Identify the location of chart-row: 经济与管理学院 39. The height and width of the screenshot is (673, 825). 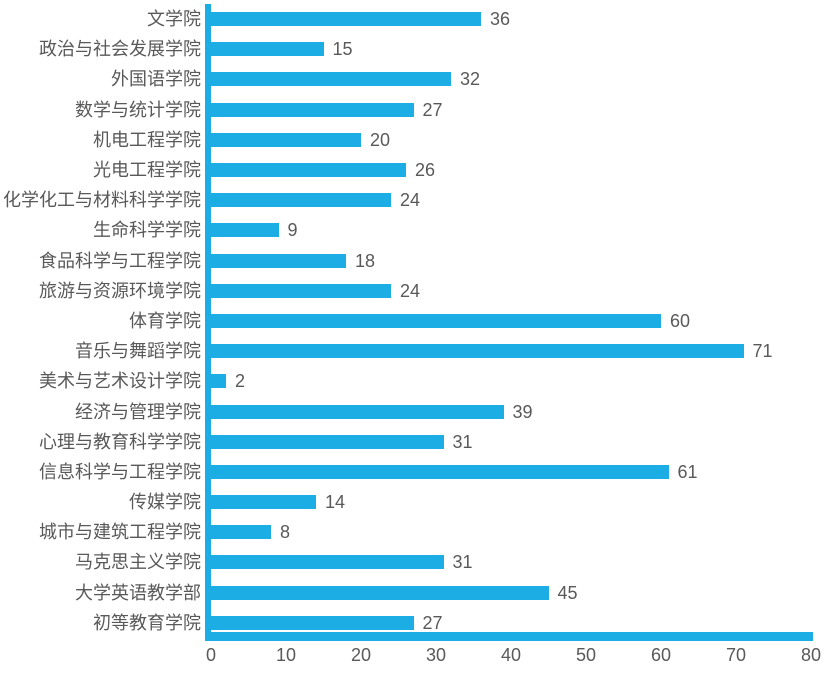
(412, 411).